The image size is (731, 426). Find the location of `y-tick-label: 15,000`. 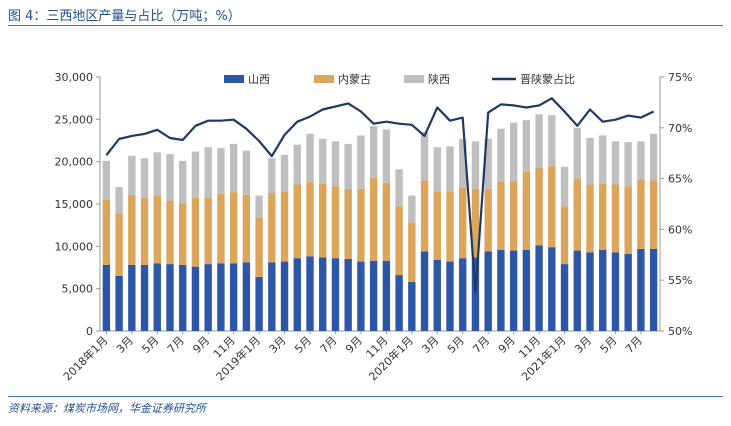

y-tick-label: 15,000 is located at coordinates (74, 204).